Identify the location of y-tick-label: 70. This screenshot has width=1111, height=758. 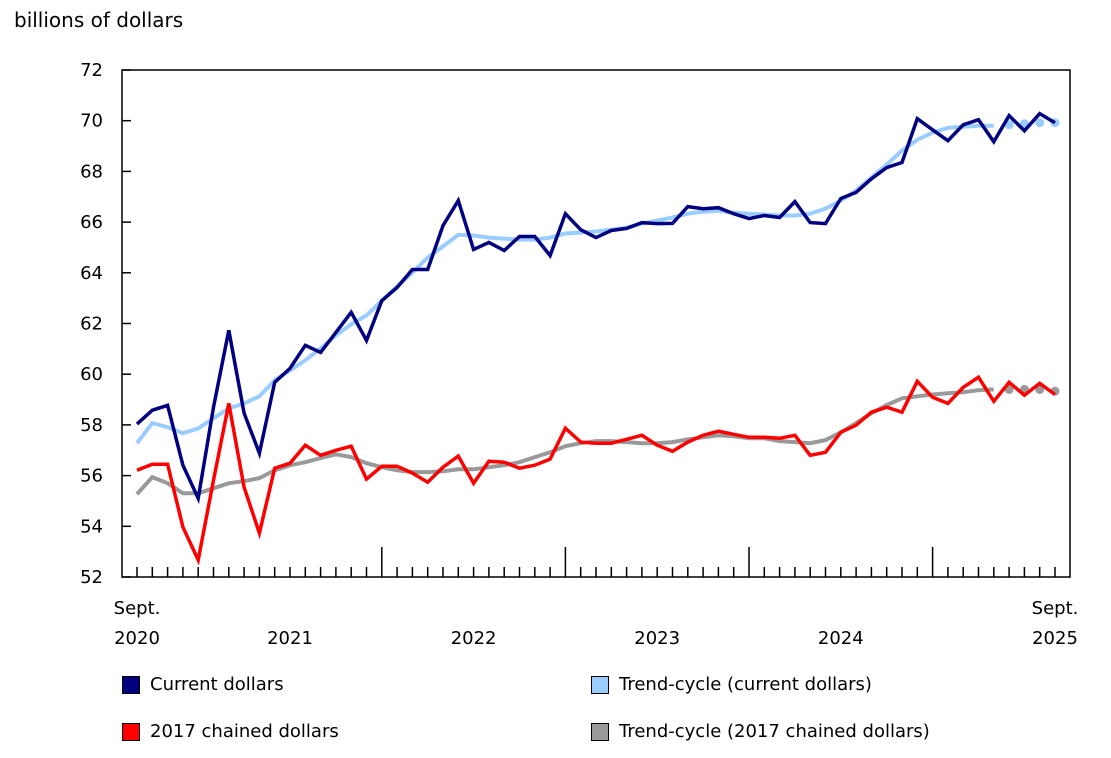
(91, 121).